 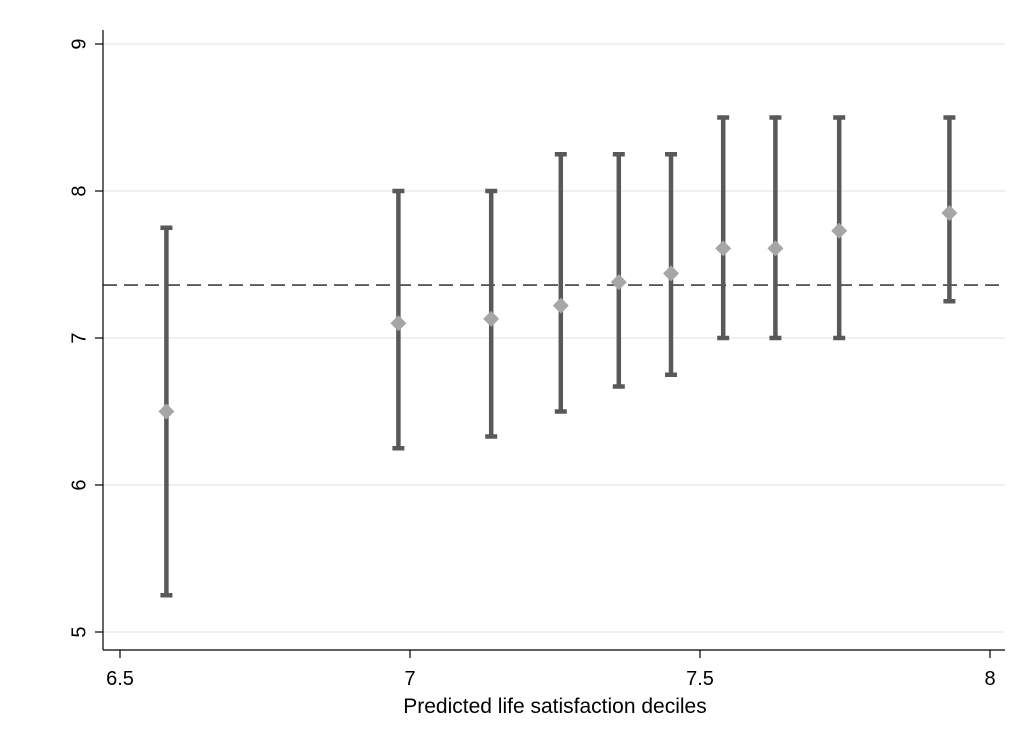 I want to click on y-tick-label: 6, so click(x=79, y=484).